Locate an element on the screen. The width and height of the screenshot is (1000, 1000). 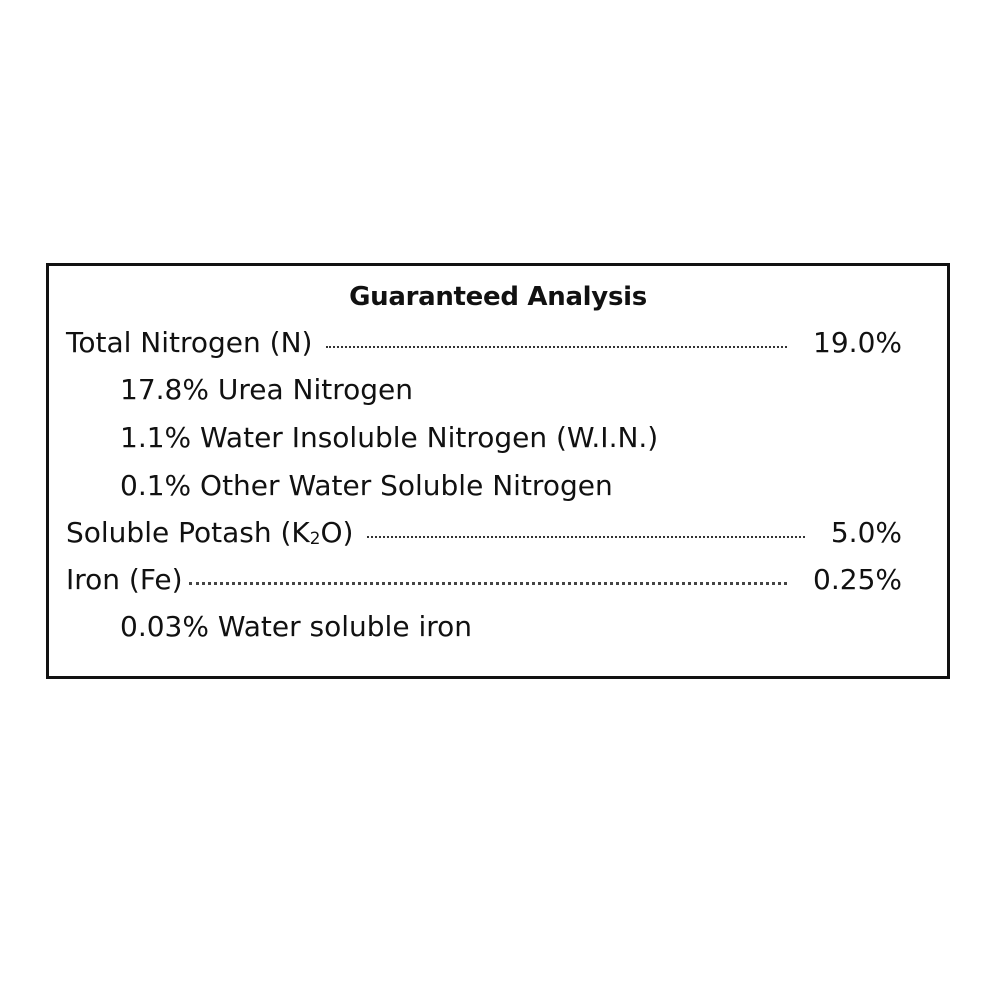
row-label: Iron (Fe) is located at coordinates (124, 579).